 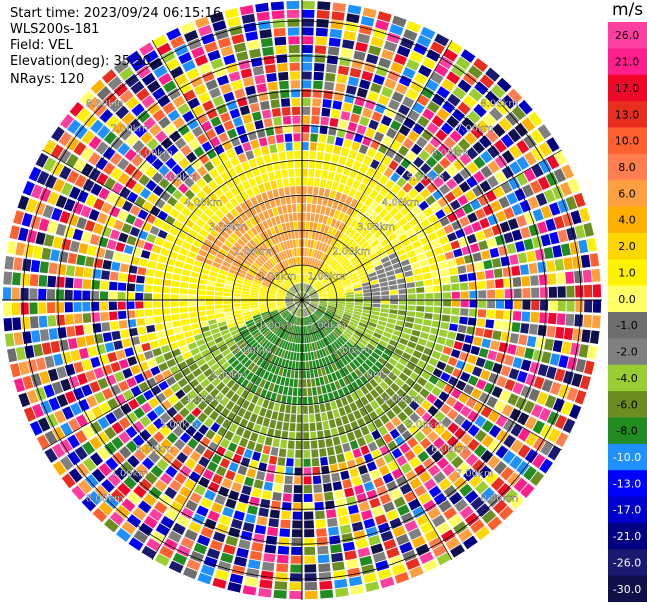 What do you see at coordinates (627, 404) in the screenshot?
I see `colorbar-swatch` at bounding box center [627, 404].